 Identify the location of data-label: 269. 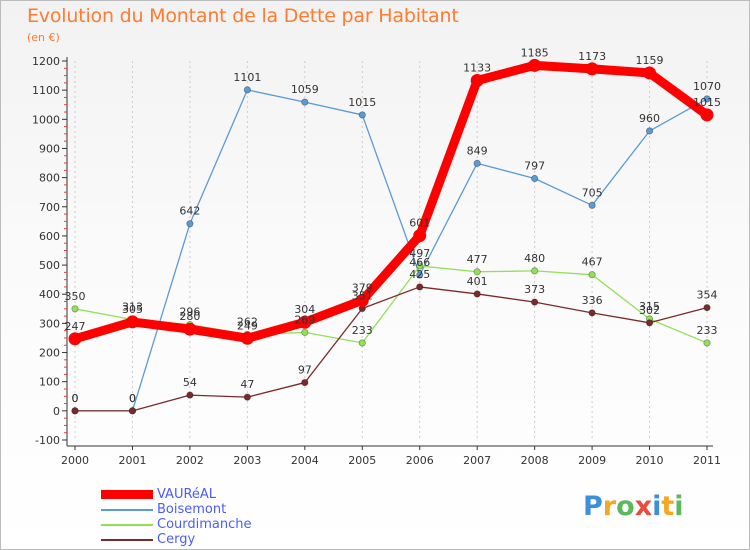
(304, 319).